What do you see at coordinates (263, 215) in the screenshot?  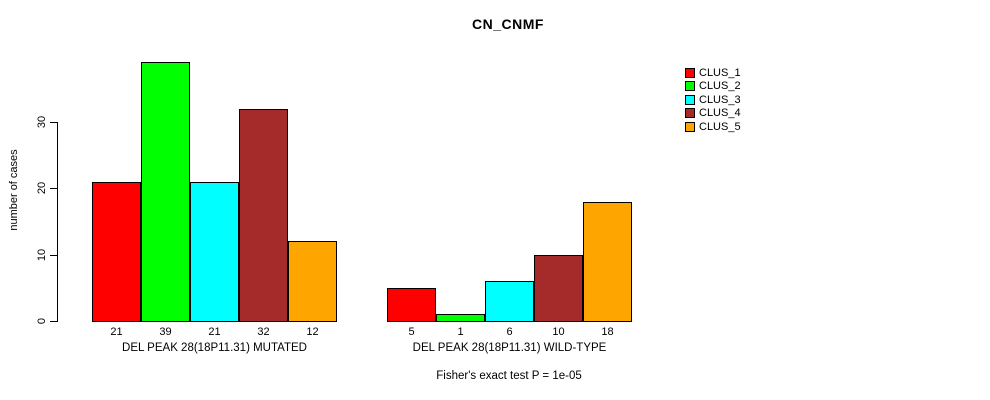 I see `bar-clus_4-group1` at bounding box center [263, 215].